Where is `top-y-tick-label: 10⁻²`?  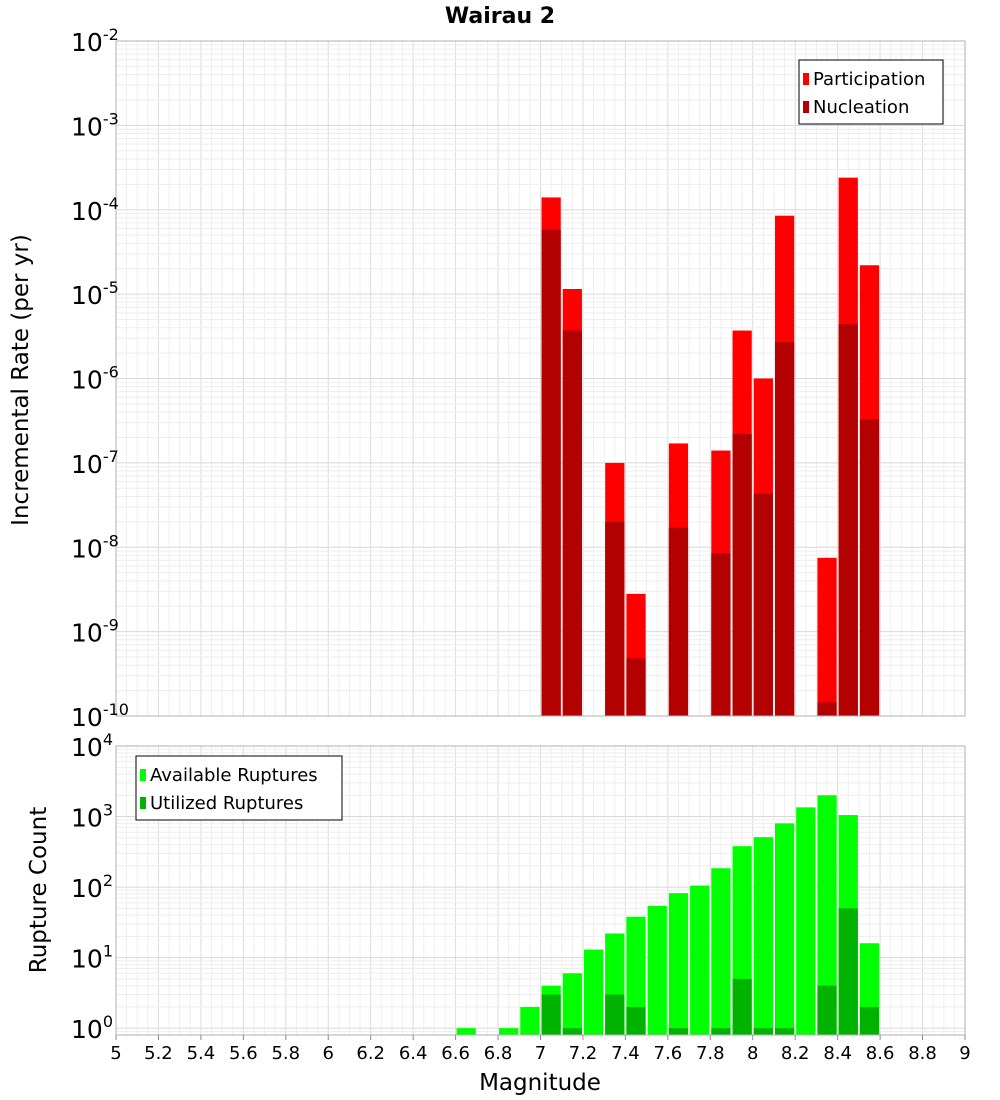
top-y-tick-label: 10⁻² is located at coordinates (95, 41).